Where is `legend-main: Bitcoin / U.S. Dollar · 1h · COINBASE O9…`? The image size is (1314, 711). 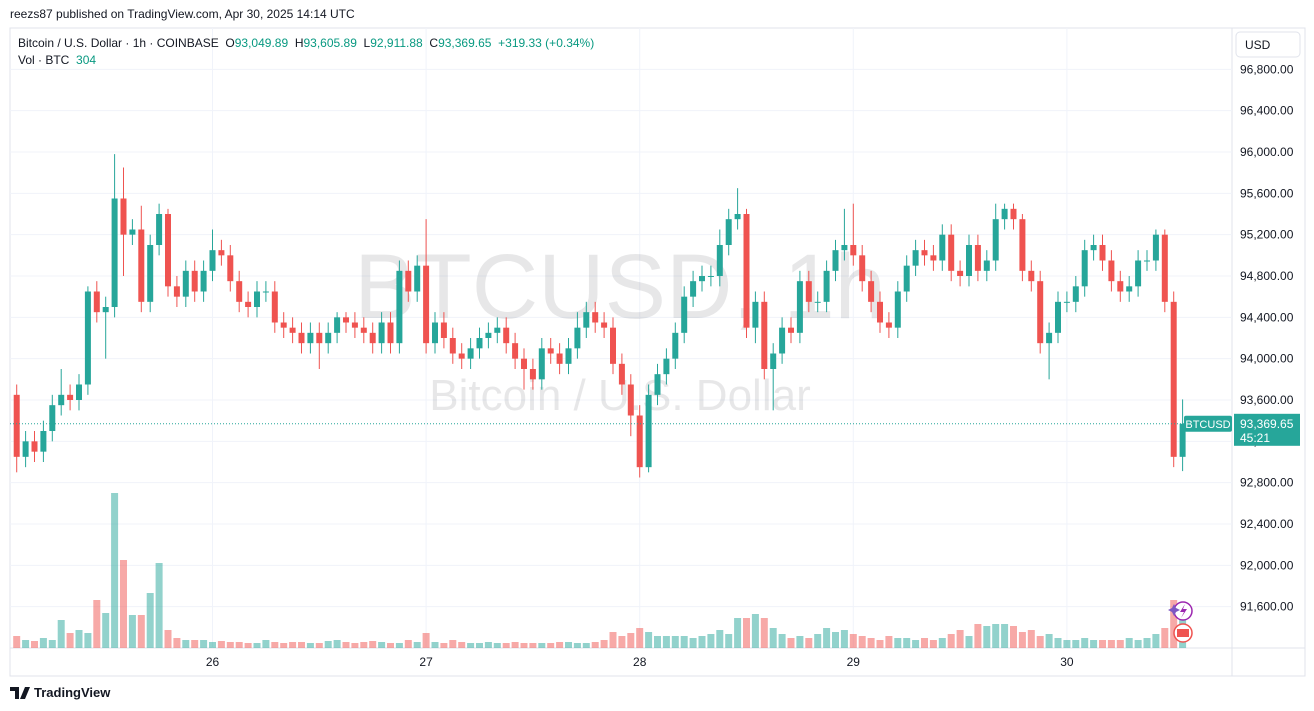
legend-main: Bitcoin / U.S. Dollar · 1h · COINBASE O9… is located at coordinates (306, 43).